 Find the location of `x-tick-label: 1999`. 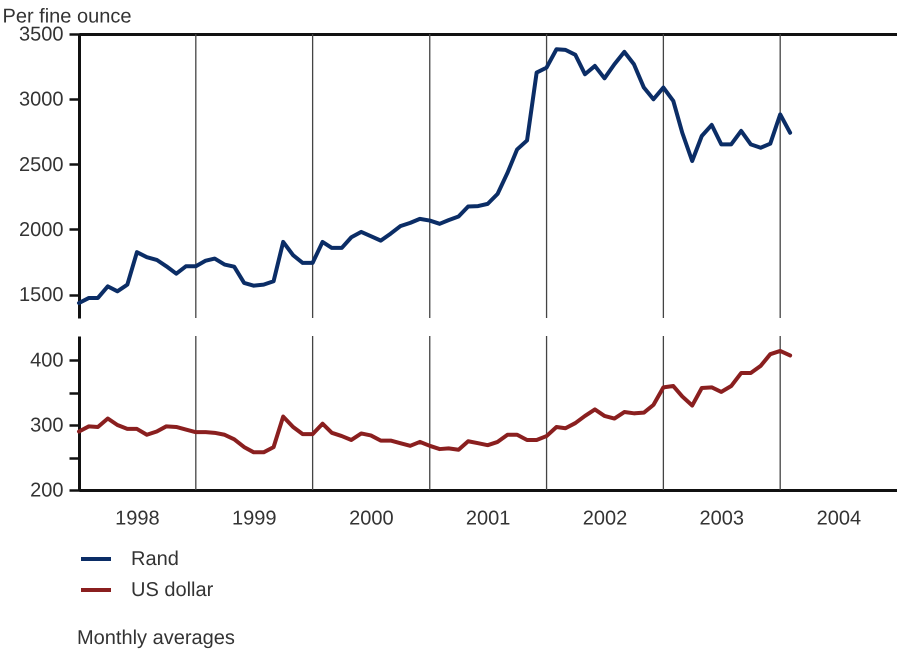

x-tick-label: 1999 is located at coordinates (254, 519).